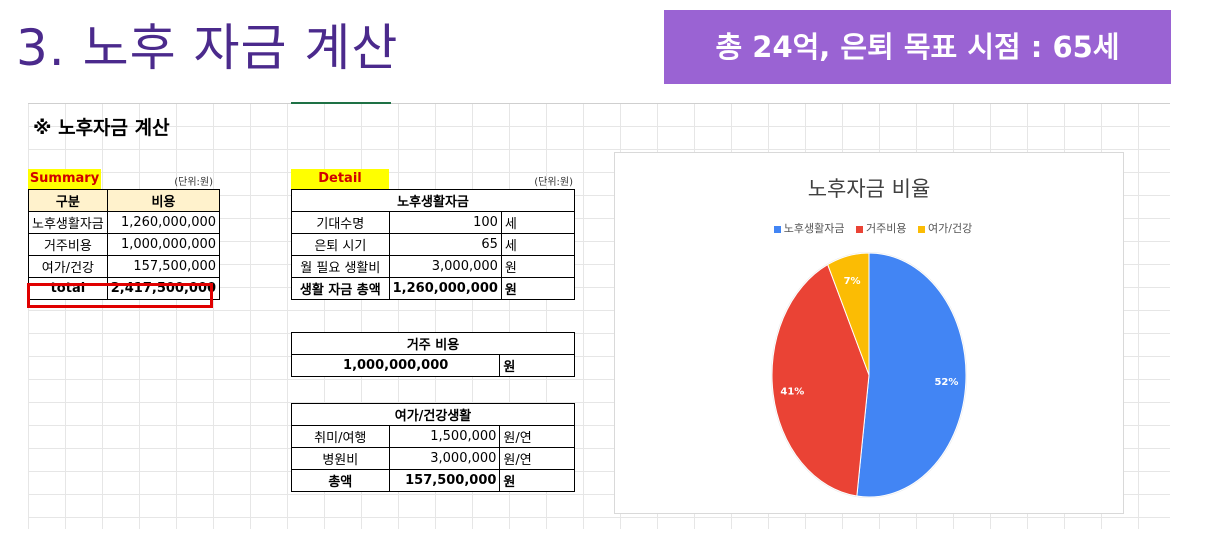 The height and width of the screenshot is (557, 1211). I want to click on legend-label: 노후생활자금, so click(814, 228).